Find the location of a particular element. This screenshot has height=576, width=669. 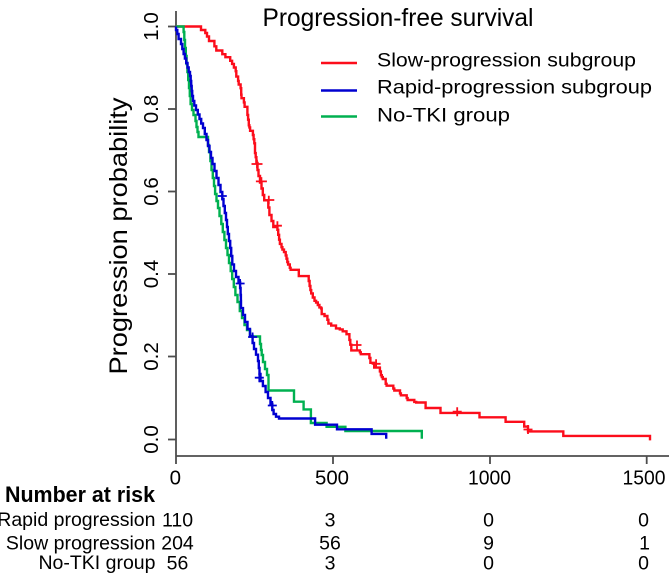

svg-text: Progression probability is located at coordinates (119, 236).